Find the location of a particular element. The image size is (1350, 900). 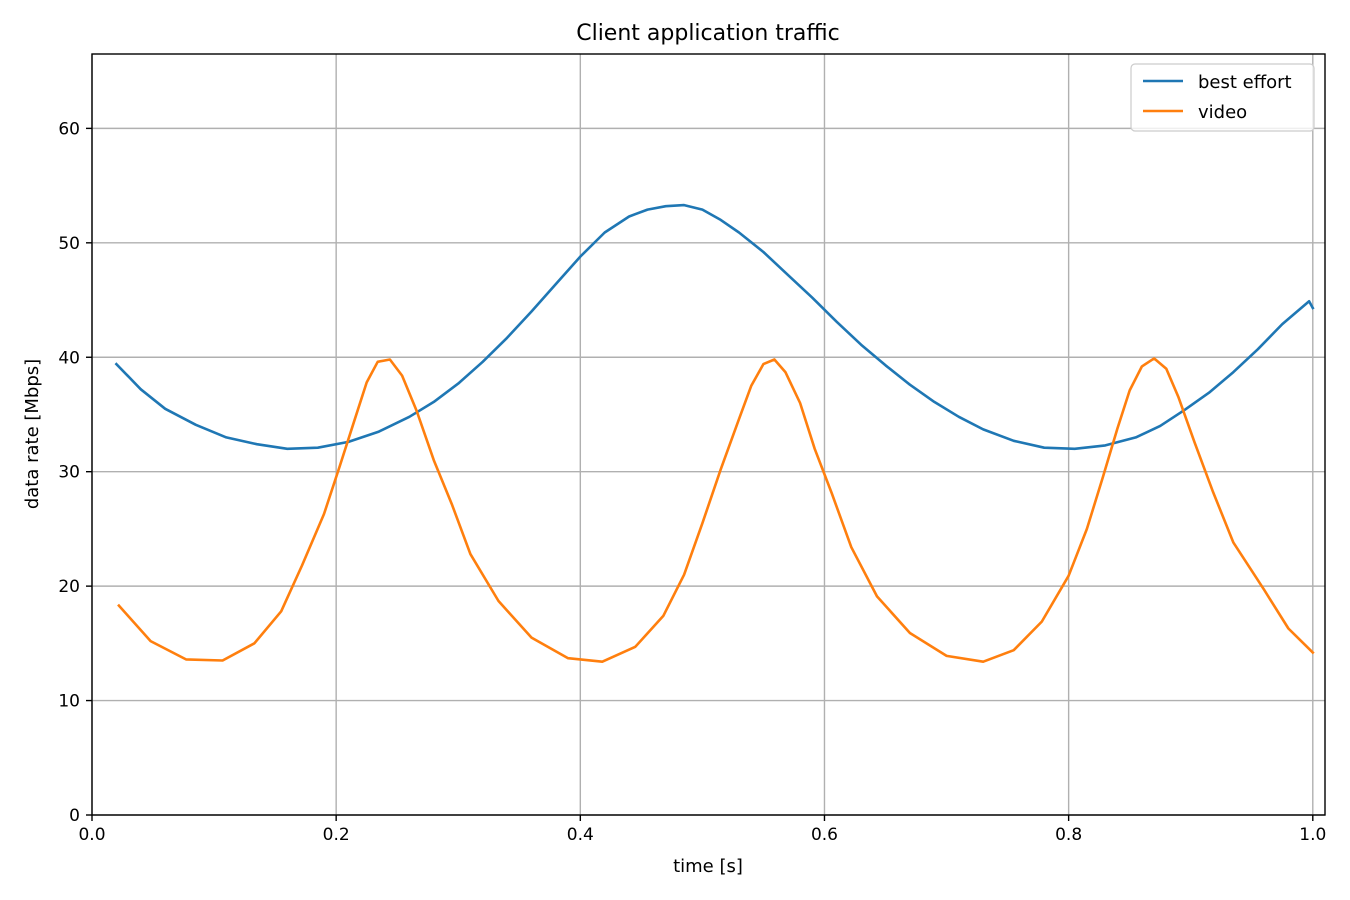

x-tick-label: 0.2 is located at coordinates (336, 835).